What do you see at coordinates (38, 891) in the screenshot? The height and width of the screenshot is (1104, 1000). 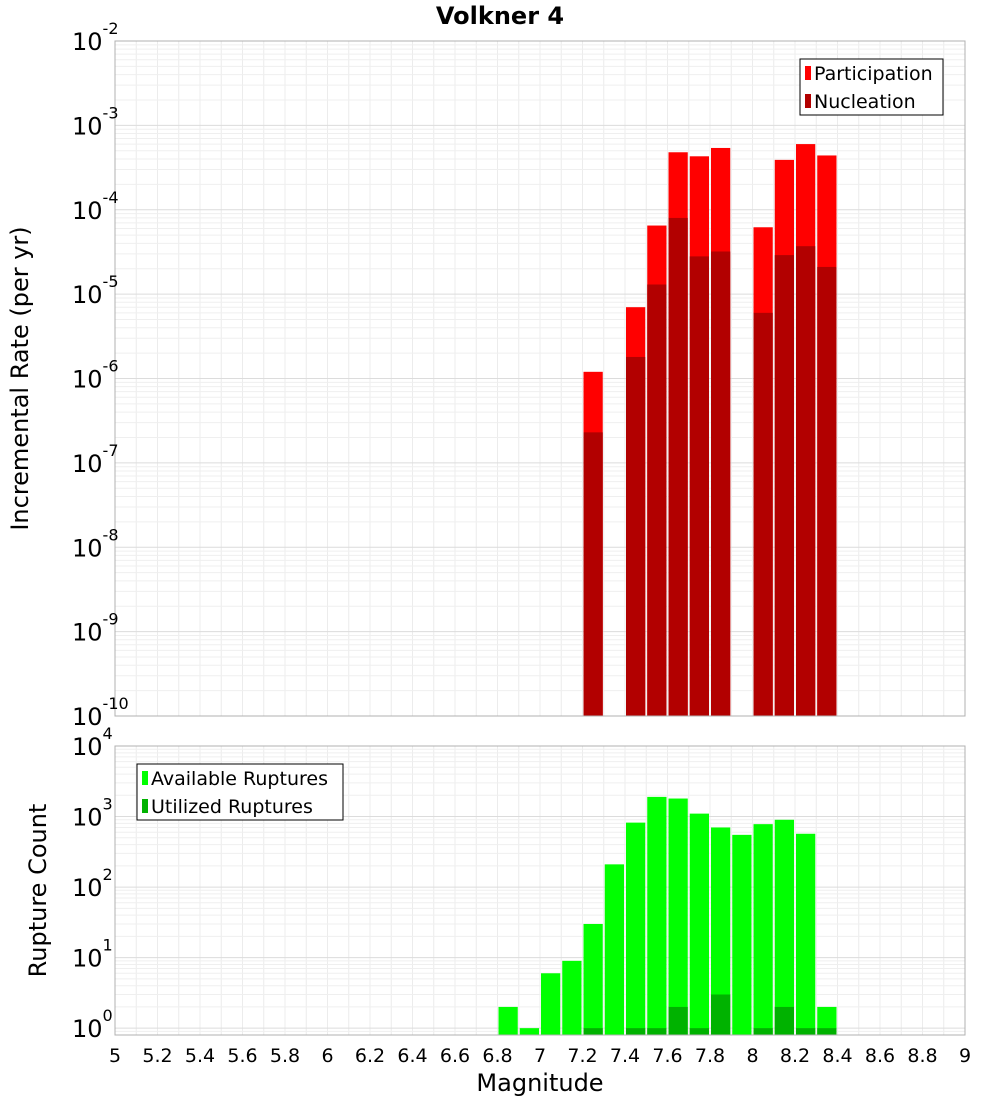 I see `count-y-axis-label: Rupture Count` at bounding box center [38, 891].